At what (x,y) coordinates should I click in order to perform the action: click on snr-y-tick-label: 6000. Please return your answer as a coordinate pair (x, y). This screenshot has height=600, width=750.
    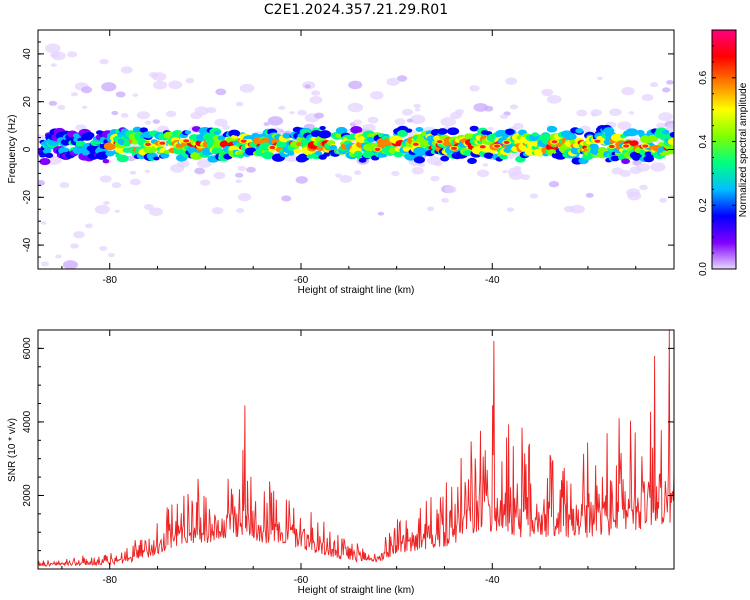
    Looking at the image, I should click on (27, 348).